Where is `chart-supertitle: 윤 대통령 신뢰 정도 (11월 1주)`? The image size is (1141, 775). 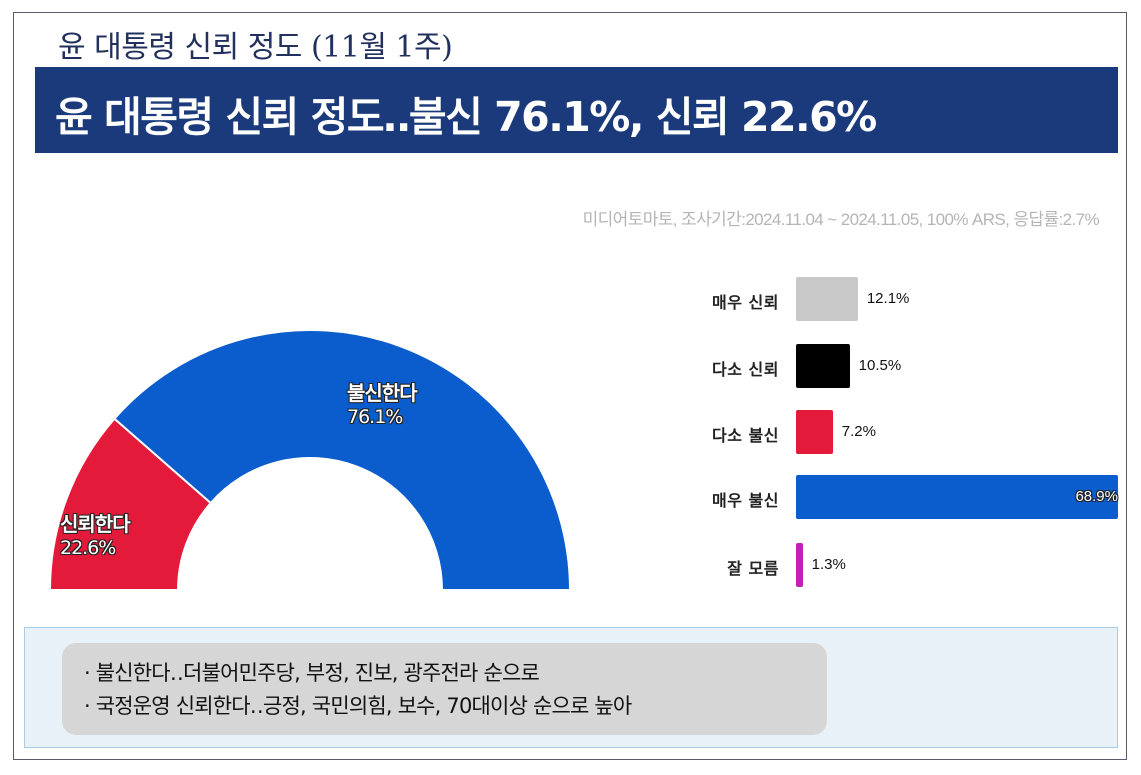
chart-supertitle: 윤 대통령 신뢰 정도 (11월 1주) is located at coordinates (255, 47).